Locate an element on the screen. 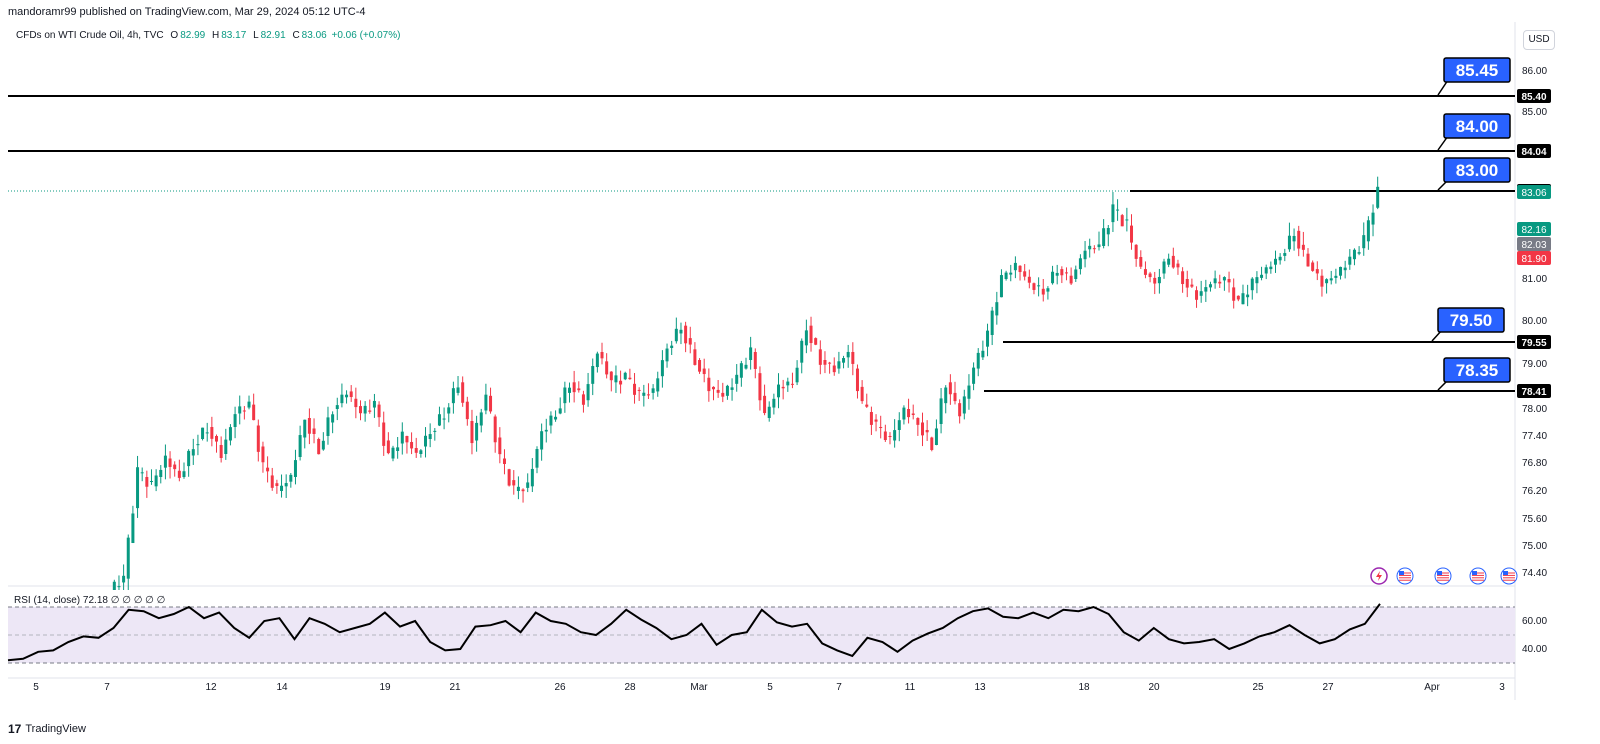 Image resolution: width=1600 pixels, height=744 pixels. x-tick-label: 5 is located at coordinates (36, 687).